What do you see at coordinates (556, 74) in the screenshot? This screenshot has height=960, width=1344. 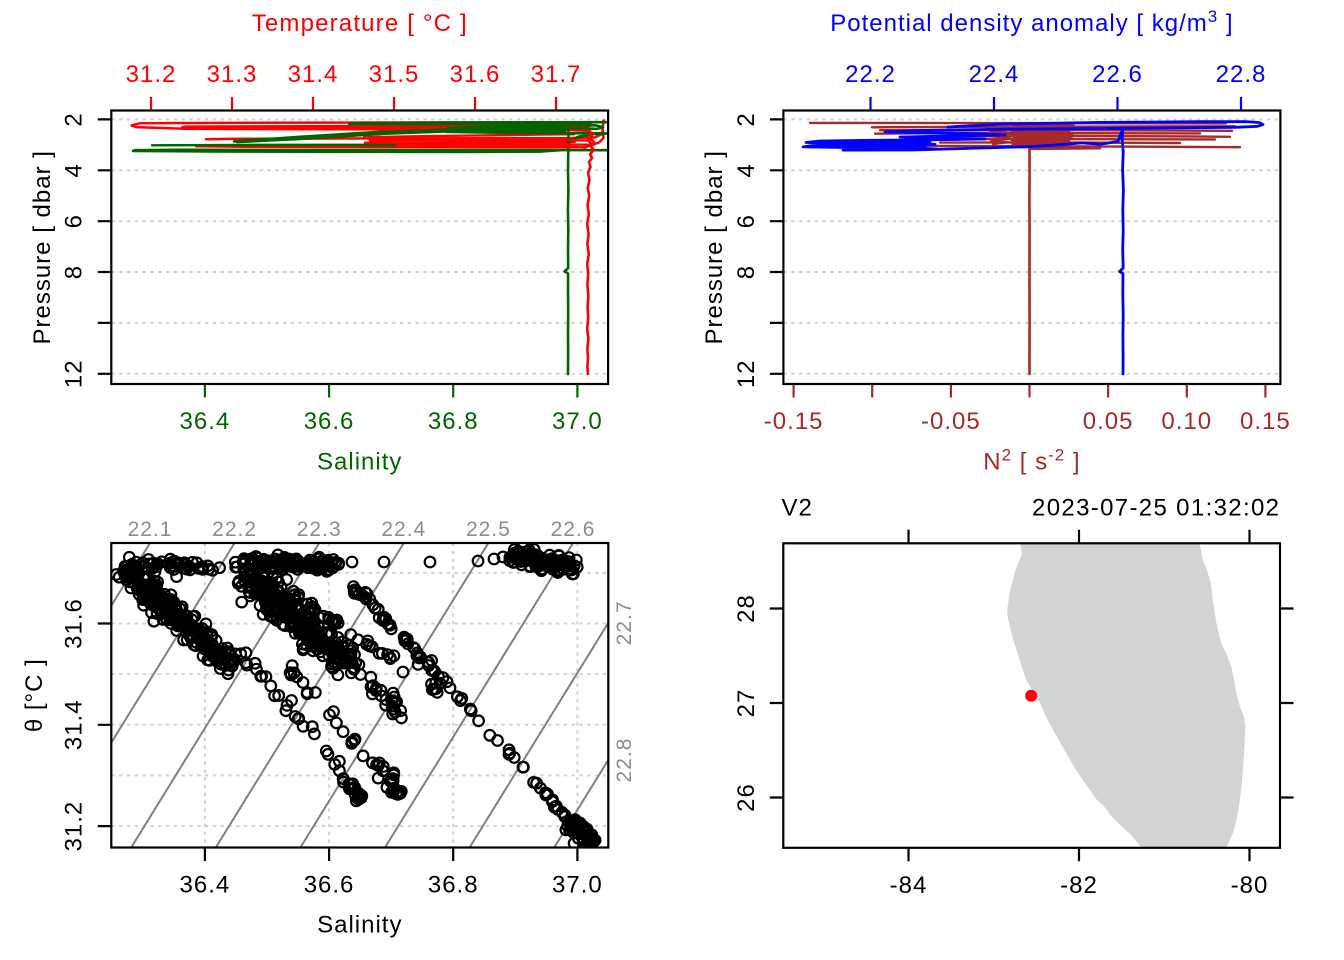 I see `svg-text: 31.7` at bounding box center [556, 74].